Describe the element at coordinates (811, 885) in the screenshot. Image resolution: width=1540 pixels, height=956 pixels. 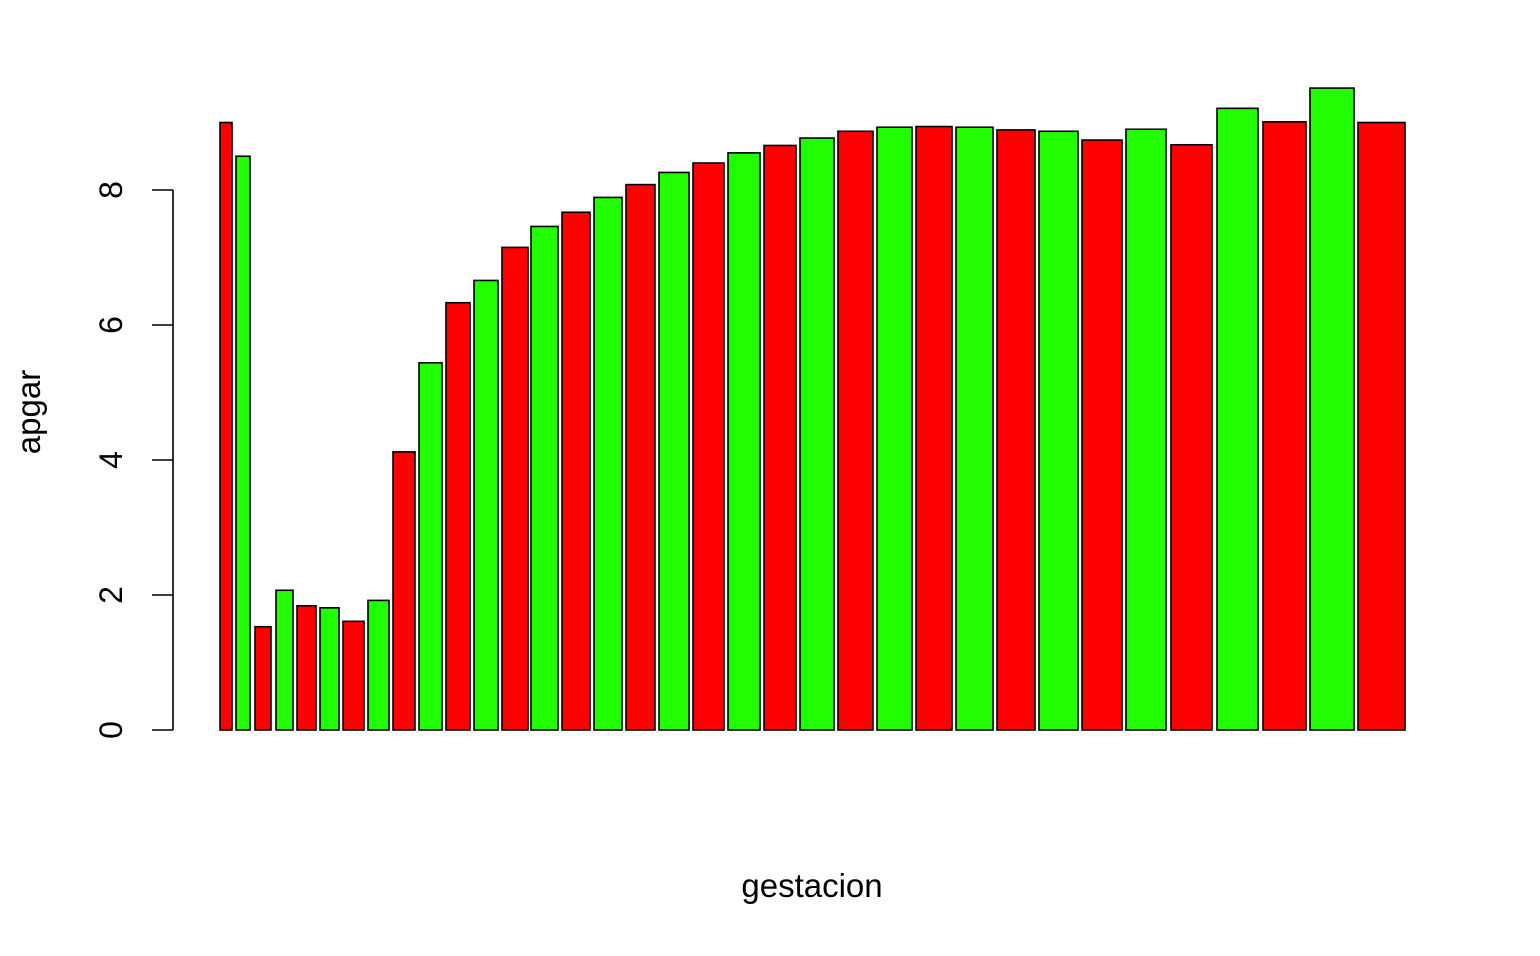
I see `x-axis-label: gestacion` at that location.